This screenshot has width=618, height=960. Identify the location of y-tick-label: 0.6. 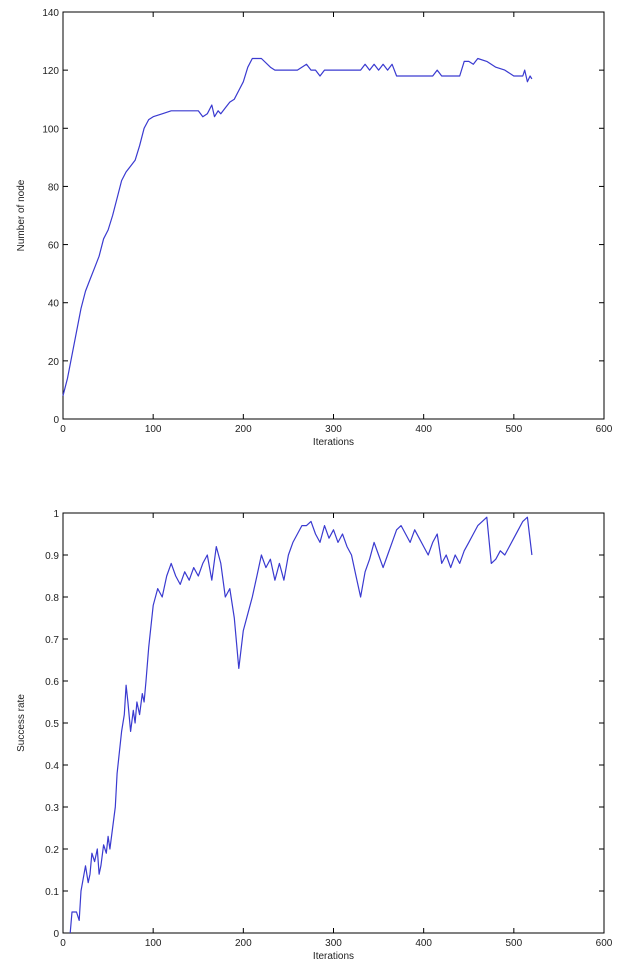
(52, 682).